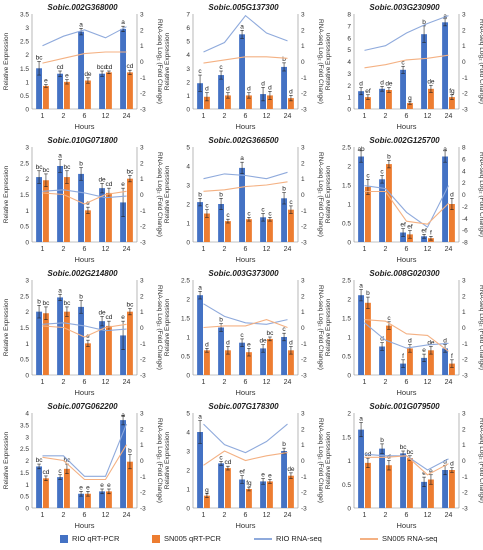 The width and height of the screenshot is (483, 550). What do you see at coordinates (346, 224) in the screenshot?
I see `y-tick-label: 0.5` at bounding box center [346, 224].